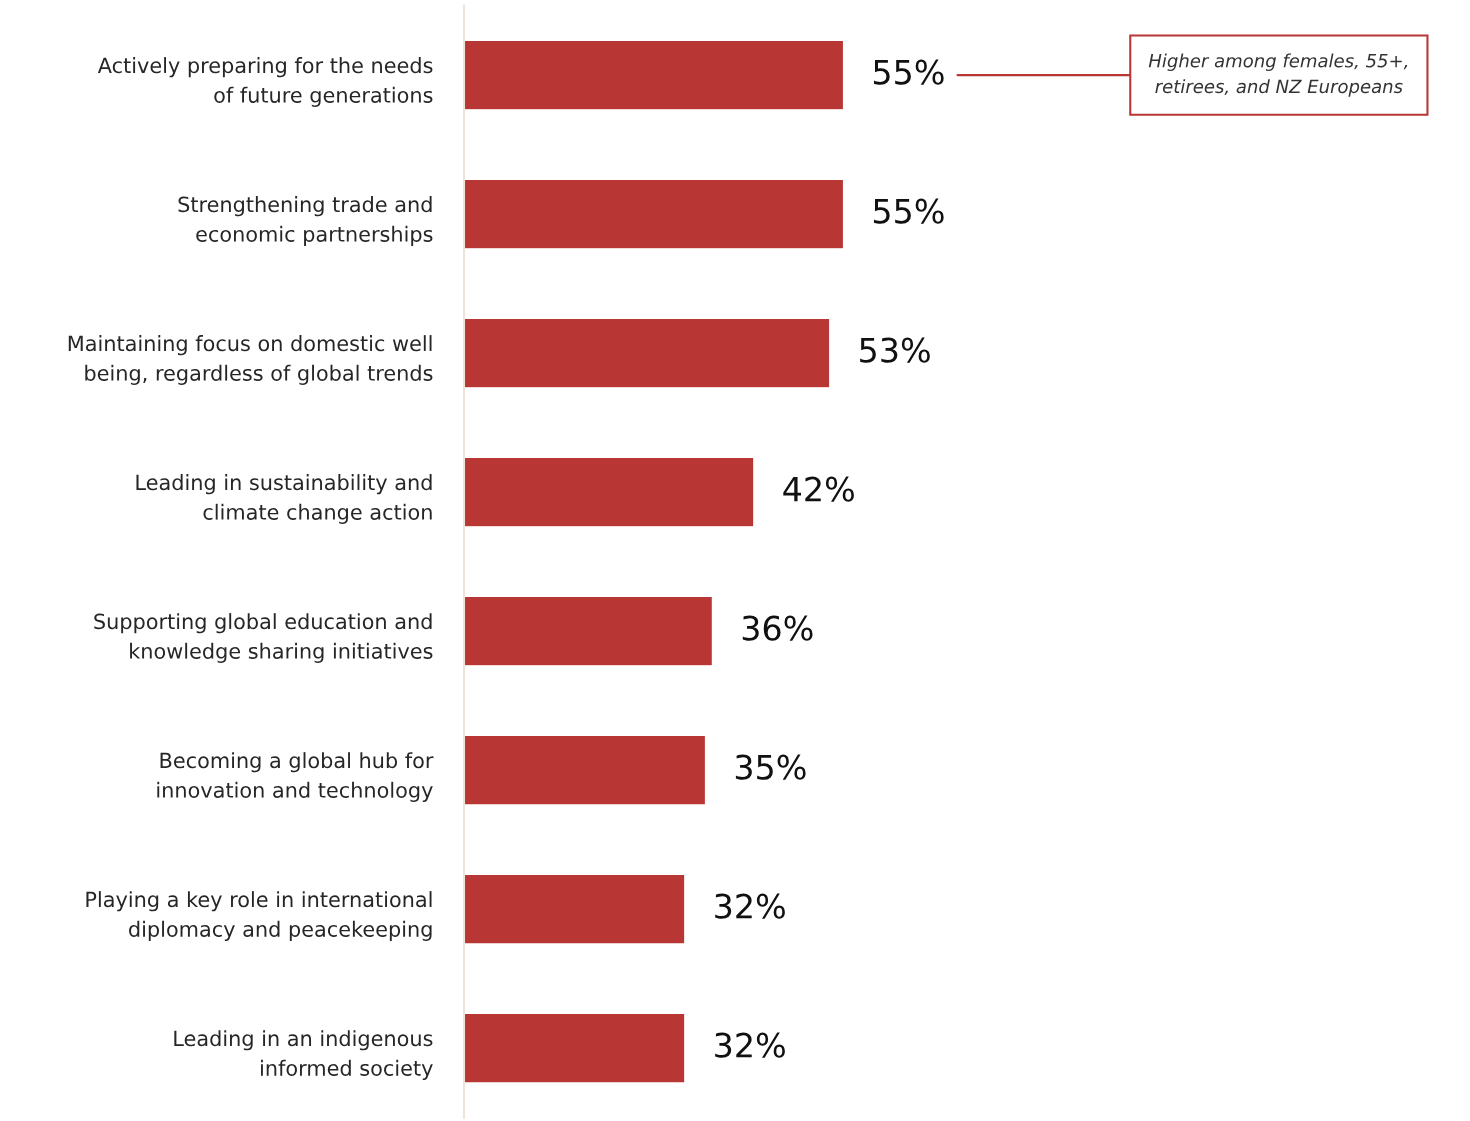  What do you see at coordinates (265, 82) in the screenshot?
I see `y-tick-label: Actively preparing for the needs of future generations` at bounding box center [265, 82].